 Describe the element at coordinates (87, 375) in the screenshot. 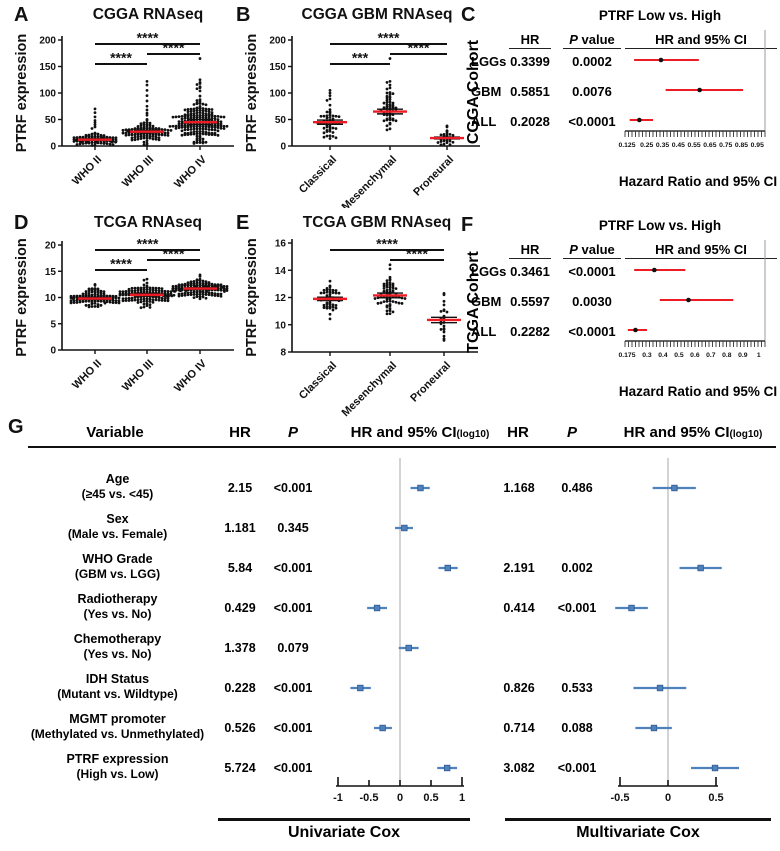

I see `x-category-label: WHO II` at that location.